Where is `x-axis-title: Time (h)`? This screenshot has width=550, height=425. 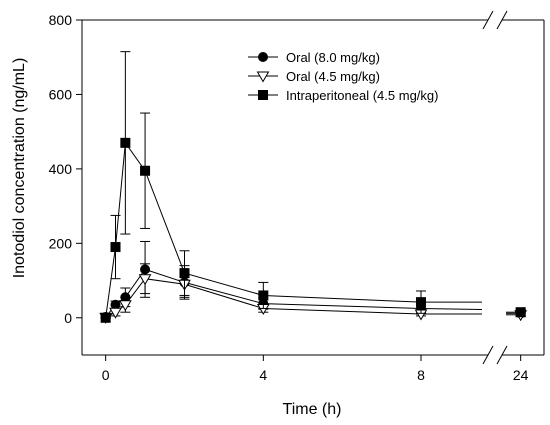
x-axis-title: Time (h) is located at coordinates (312, 409).